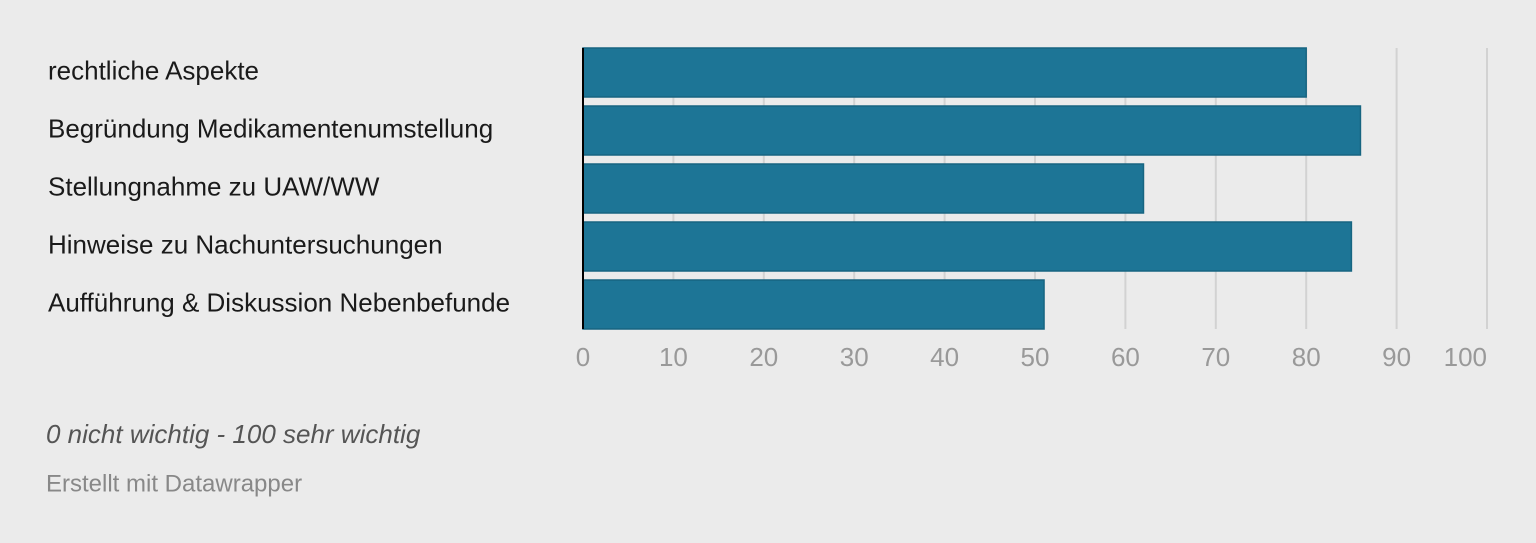  What do you see at coordinates (1035, 357) in the screenshot?
I see `x-tick-label: 50` at bounding box center [1035, 357].